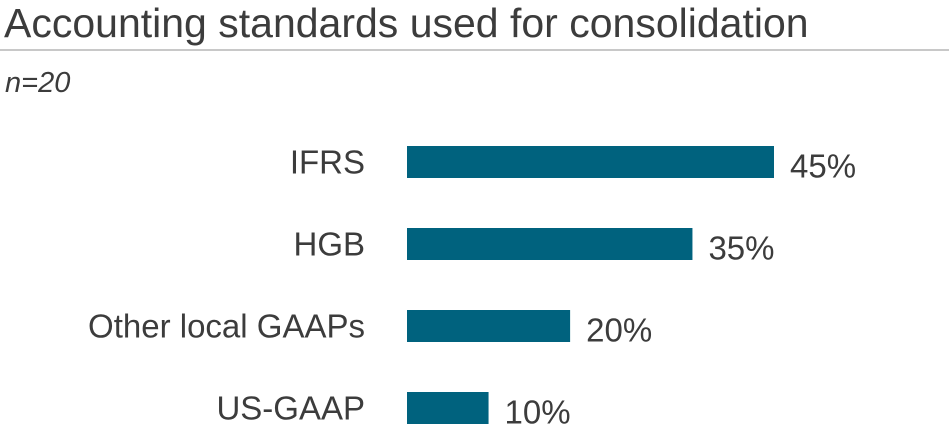  What do you see at coordinates (329, 244) in the screenshot?
I see `category-label: HGB` at bounding box center [329, 244].